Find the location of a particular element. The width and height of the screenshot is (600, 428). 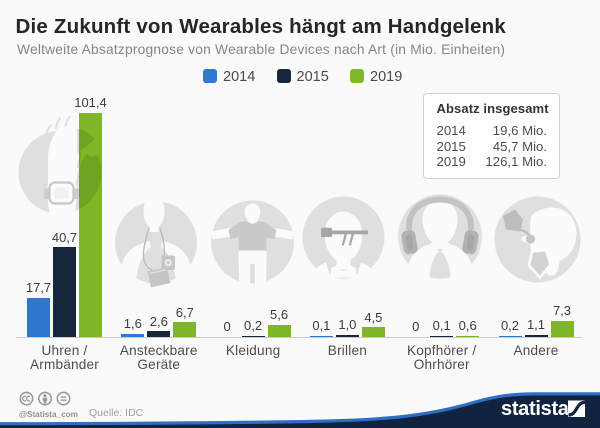

svg-text: statista is located at coordinates (535, 409).